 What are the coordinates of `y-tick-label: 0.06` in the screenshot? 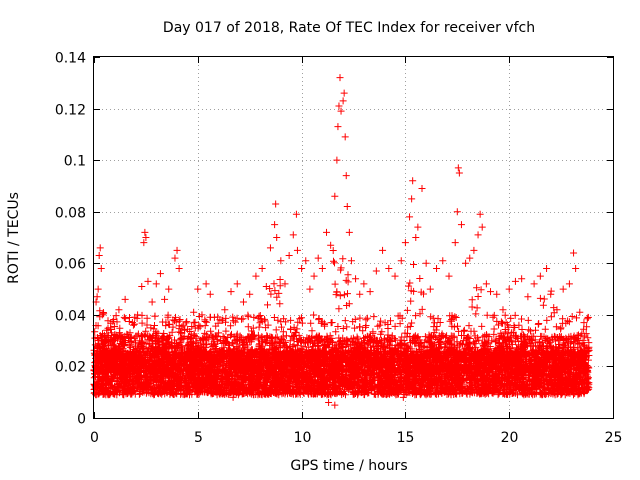 It's located at (70, 265).